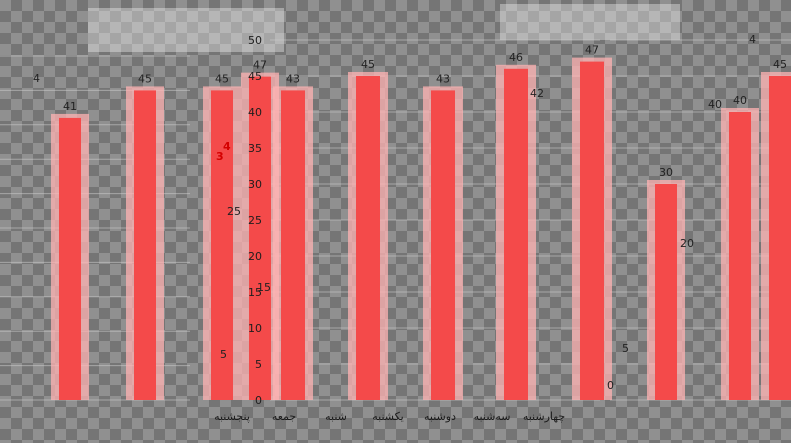 The image size is (791, 443). I want to click on right-bars: 30 40 45, so click(719, 229).